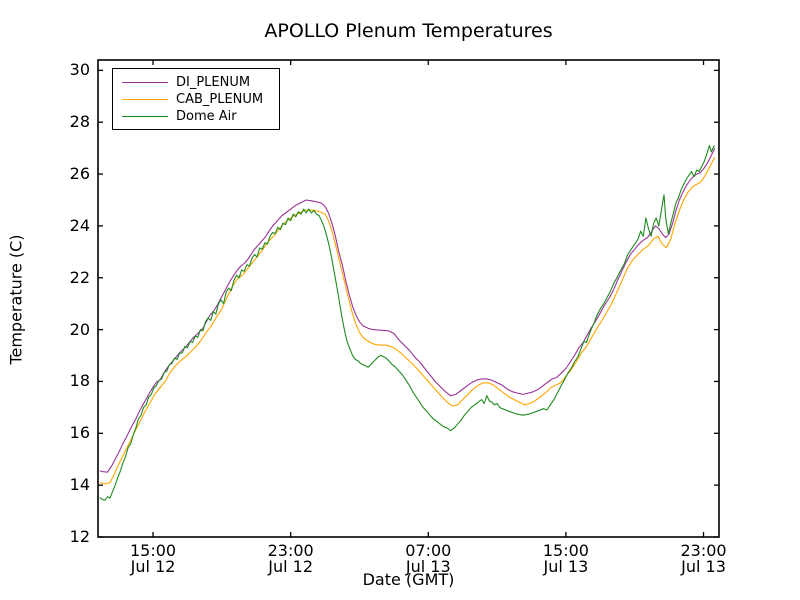  Describe the element at coordinates (220, 99) in the screenshot. I see `legend-label: CAB_PLENUM` at that location.